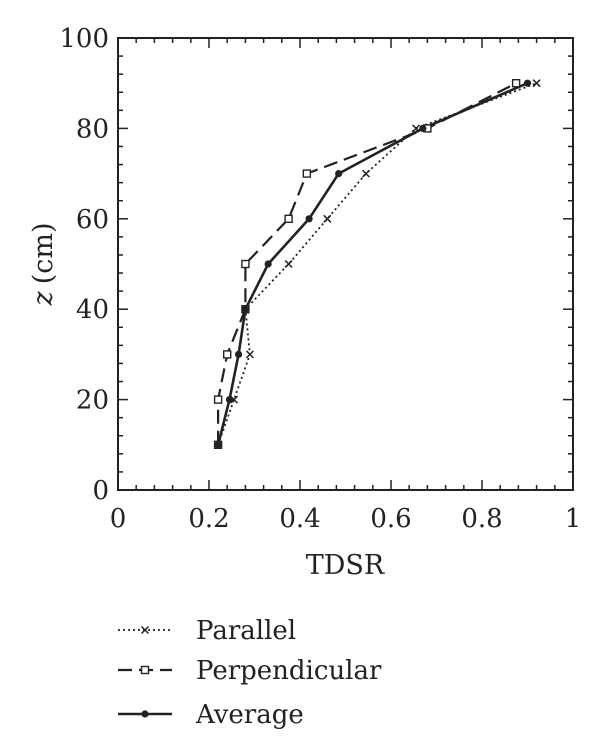  Describe the element at coordinates (100, 491) in the screenshot. I see `y-tick-label: 0` at that location.